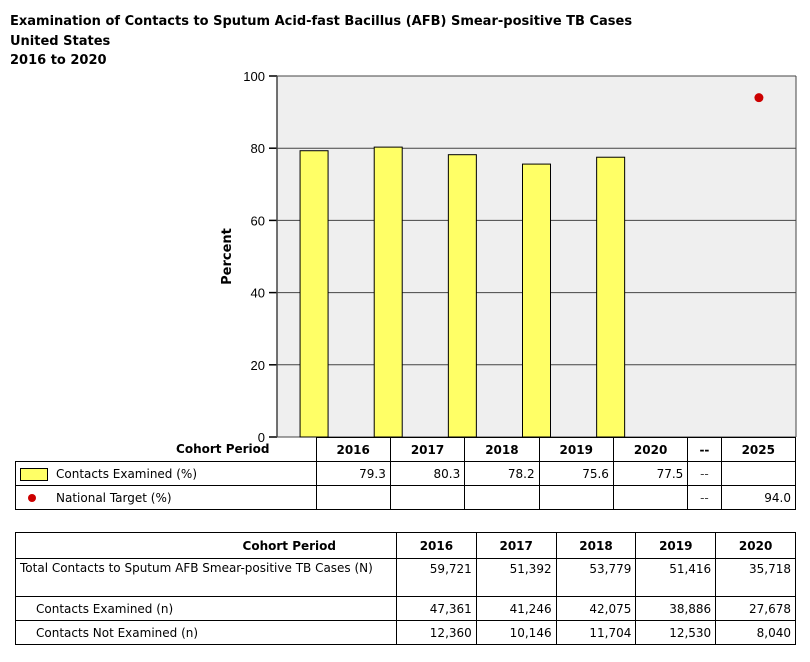  Describe the element at coordinates (502, 473) in the screenshot. I see `value-cell: 78.2` at that location.